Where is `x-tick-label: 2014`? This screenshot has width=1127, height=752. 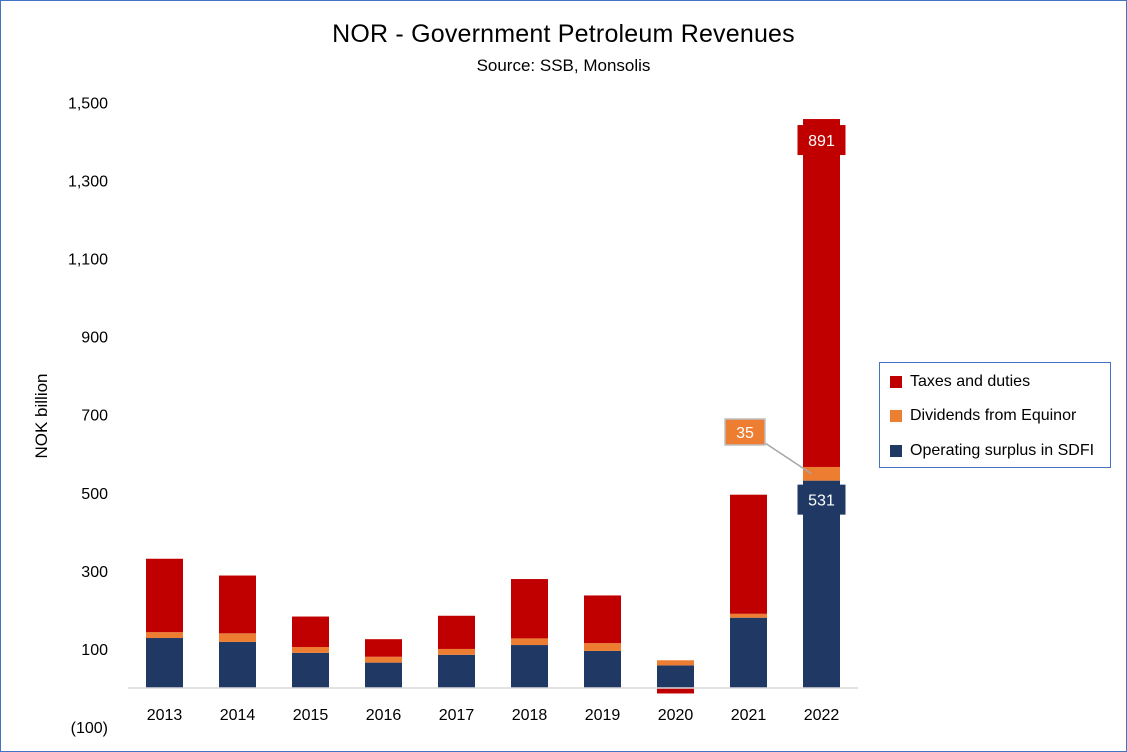
x-tick-label: 2014 is located at coordinates (238, 715).